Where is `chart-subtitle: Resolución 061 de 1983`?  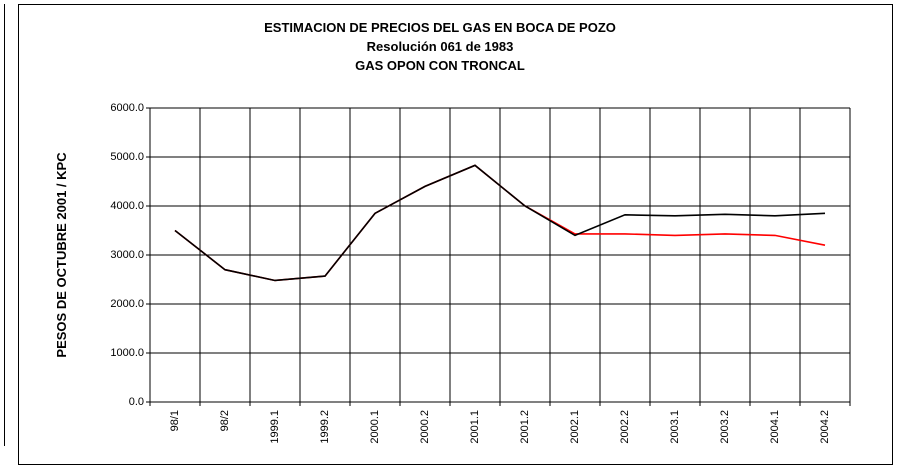 chart-subtitle: Resolución 061 de 1983 is located at coordinates (440, 46).